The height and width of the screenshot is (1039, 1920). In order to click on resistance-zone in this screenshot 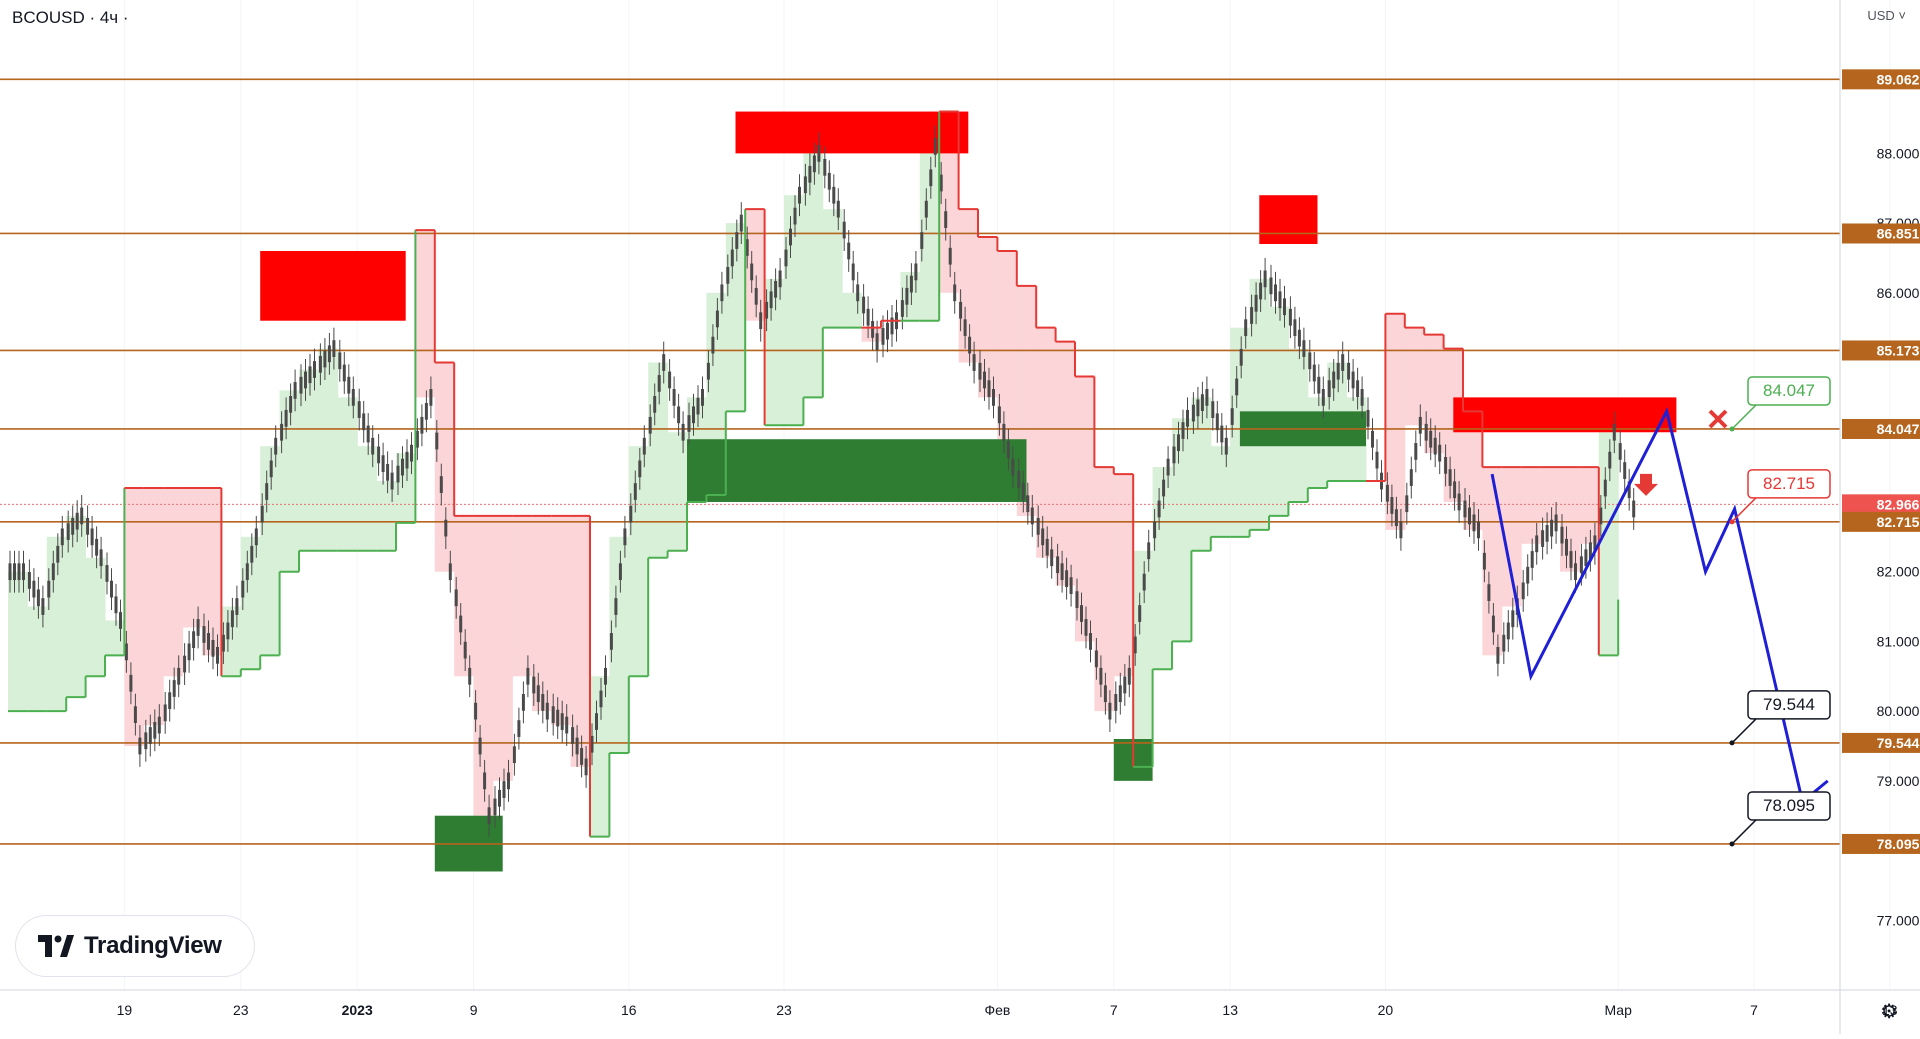, I will do `click(852, 132)`.